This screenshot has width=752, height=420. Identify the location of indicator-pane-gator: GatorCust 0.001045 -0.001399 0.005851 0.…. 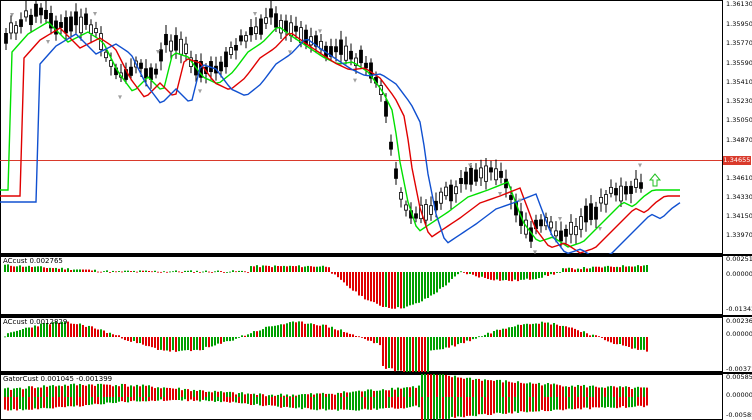
(376, 396).